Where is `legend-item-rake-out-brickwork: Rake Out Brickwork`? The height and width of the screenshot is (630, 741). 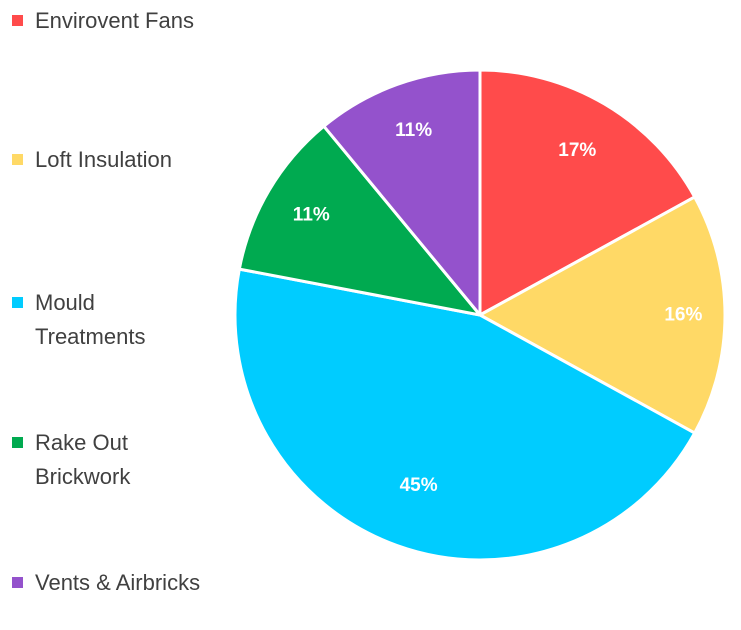 legend-item-rake-out-brickwork: Rake Out Brickwork is located at coordinates (108, 462).